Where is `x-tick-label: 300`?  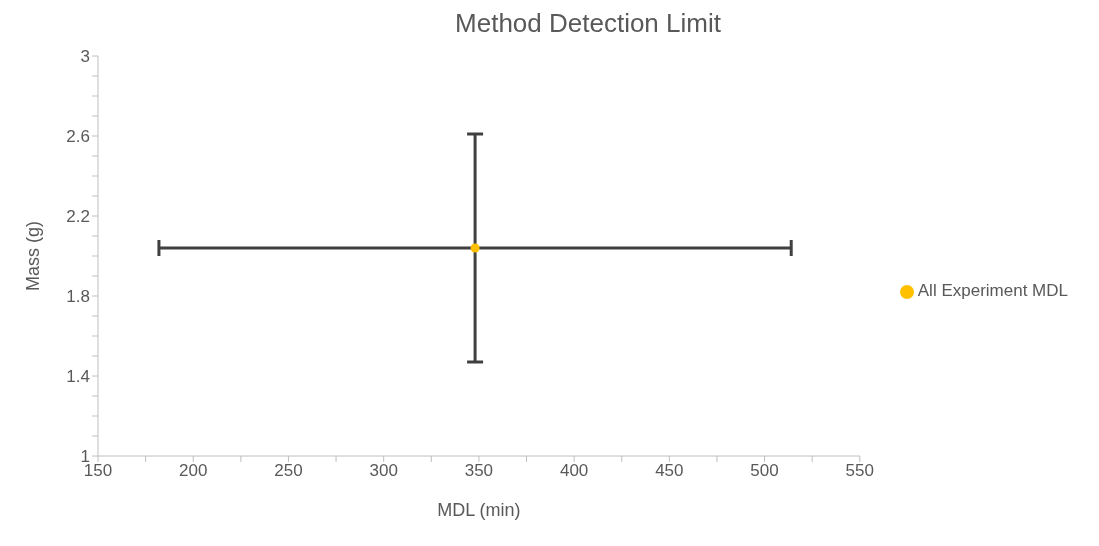
x-tick-label: 300 is located at coordinates (383, 471).